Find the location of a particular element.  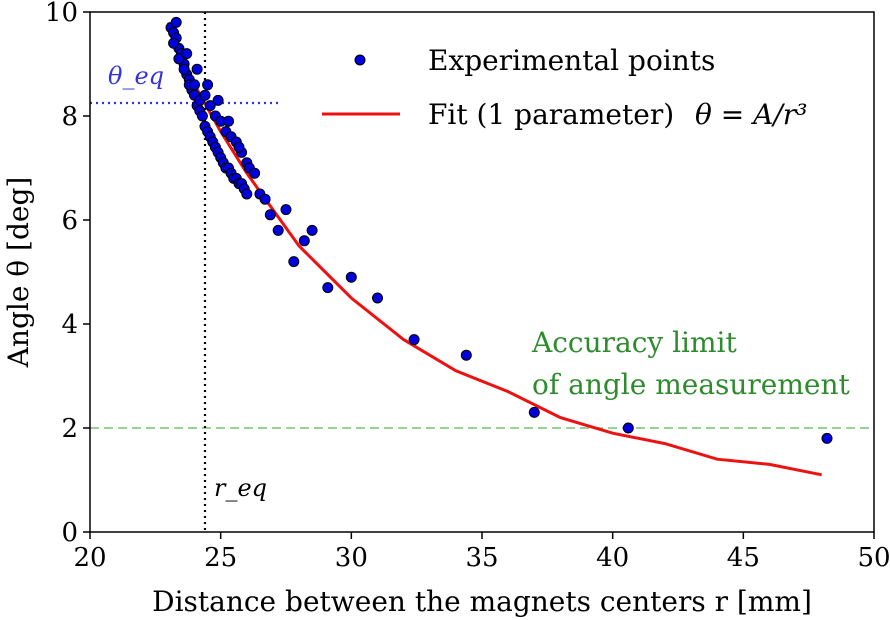

y-tick-label: 8 is located at coordinates (69, 117).